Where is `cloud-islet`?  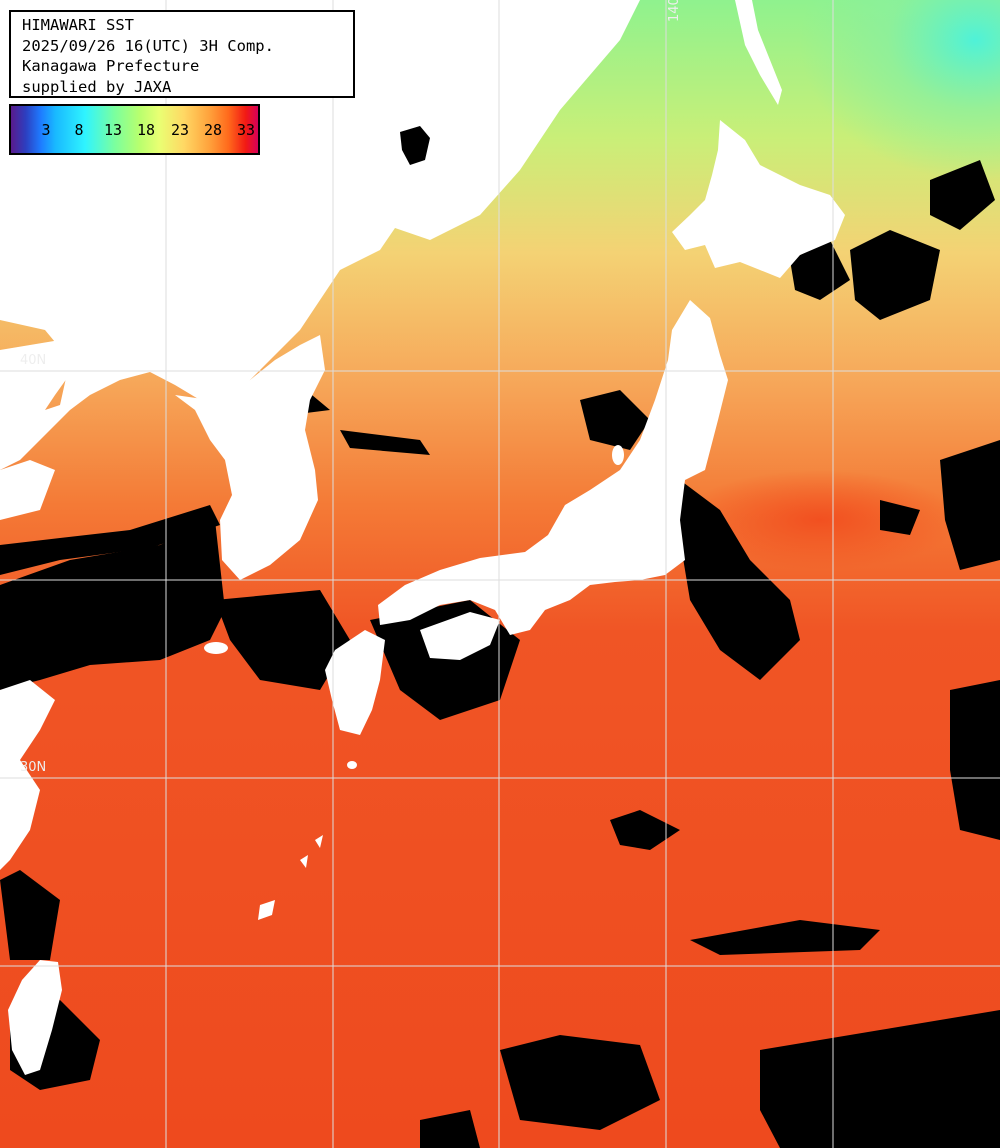
cloud-islet is located at coordinates (415, 145).